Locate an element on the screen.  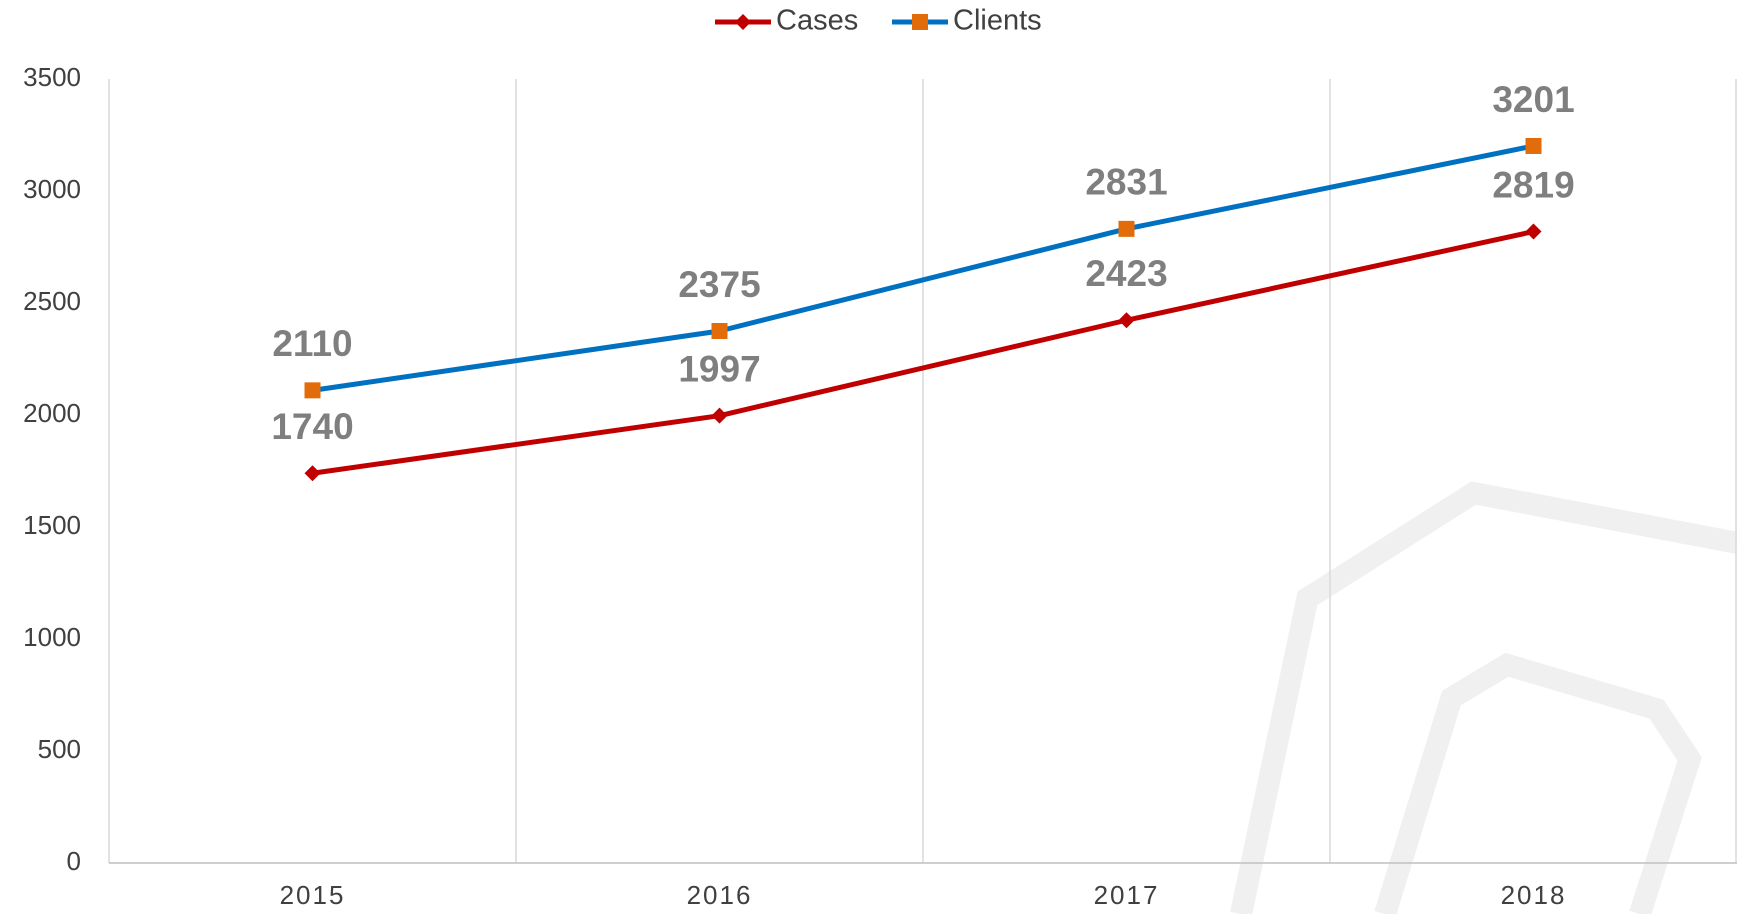
y-tick-label: 1000 is located at coordinates (52, 637).